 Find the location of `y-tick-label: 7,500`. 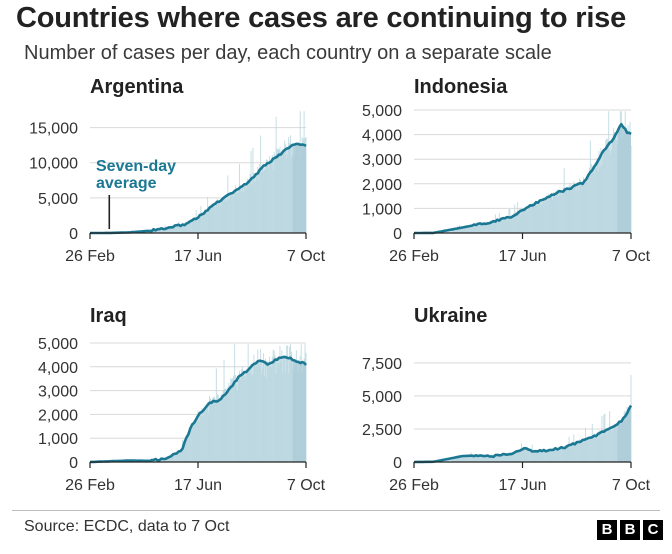

y-tick-label: 7,500 is located at coordinates (382, 364).